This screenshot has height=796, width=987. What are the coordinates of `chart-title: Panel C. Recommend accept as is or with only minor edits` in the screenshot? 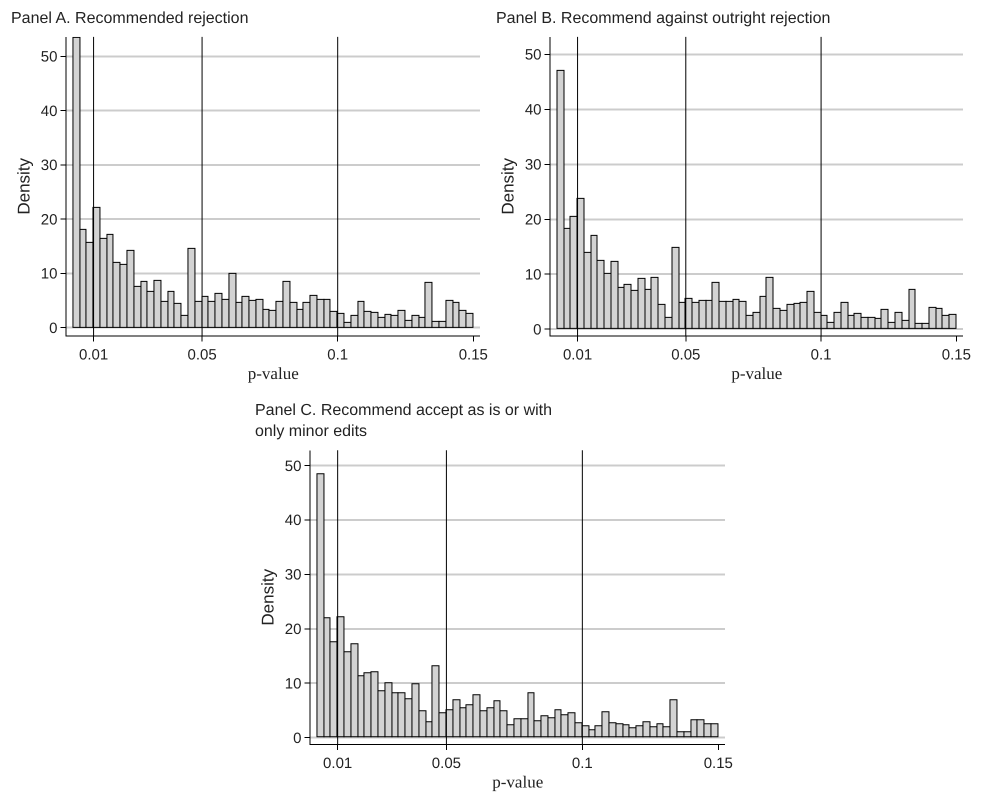 It's located at (403, 421).